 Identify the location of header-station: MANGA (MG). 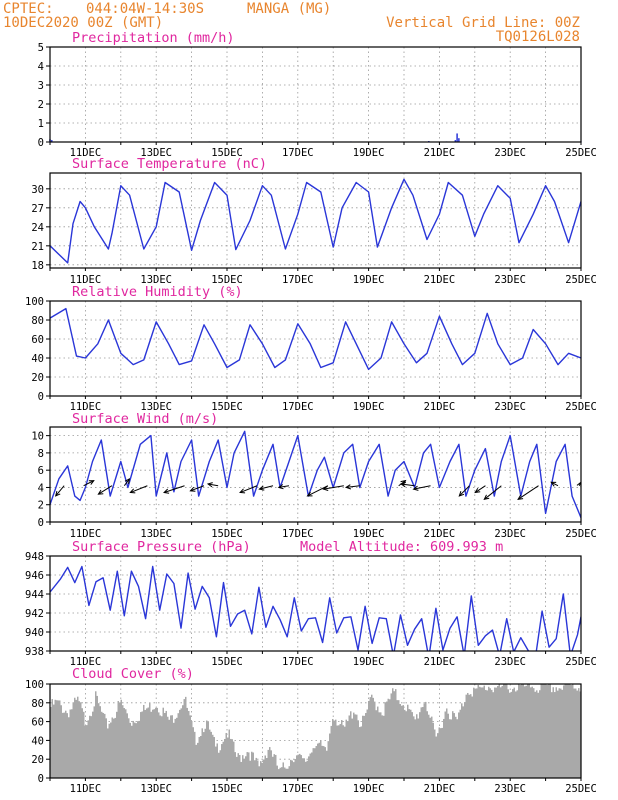
(289, 9).